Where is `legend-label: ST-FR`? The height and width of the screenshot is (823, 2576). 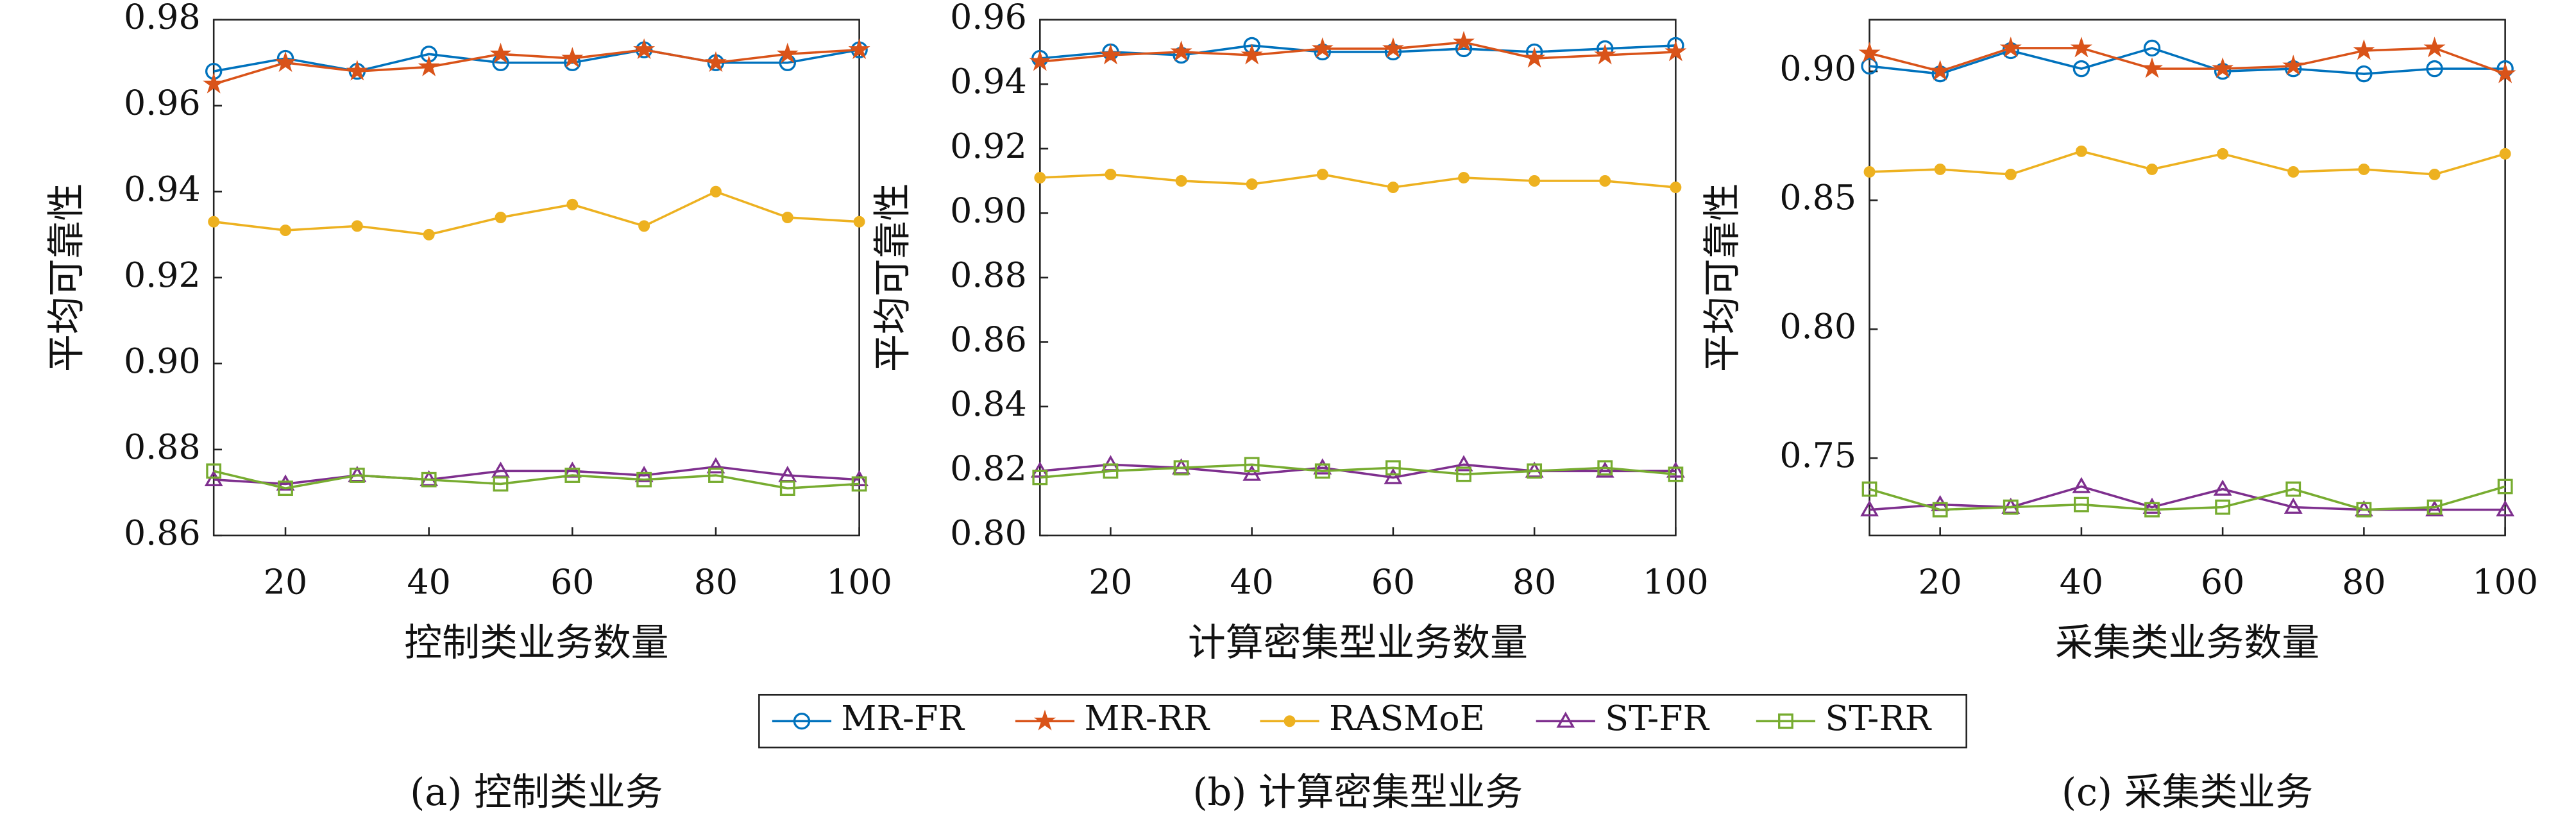 legend-label: ST-FR is located at coordinates (1657, 718).